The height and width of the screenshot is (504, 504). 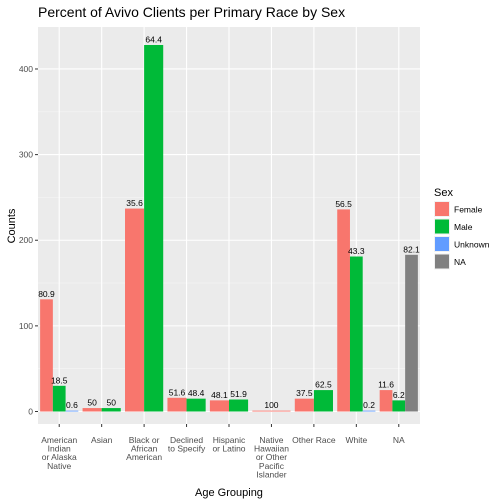 What do you see at coordinates (72, 405) in the screenshot?
I see `data-label-unknown-0: 0.6` at bounding box center [72, 405].